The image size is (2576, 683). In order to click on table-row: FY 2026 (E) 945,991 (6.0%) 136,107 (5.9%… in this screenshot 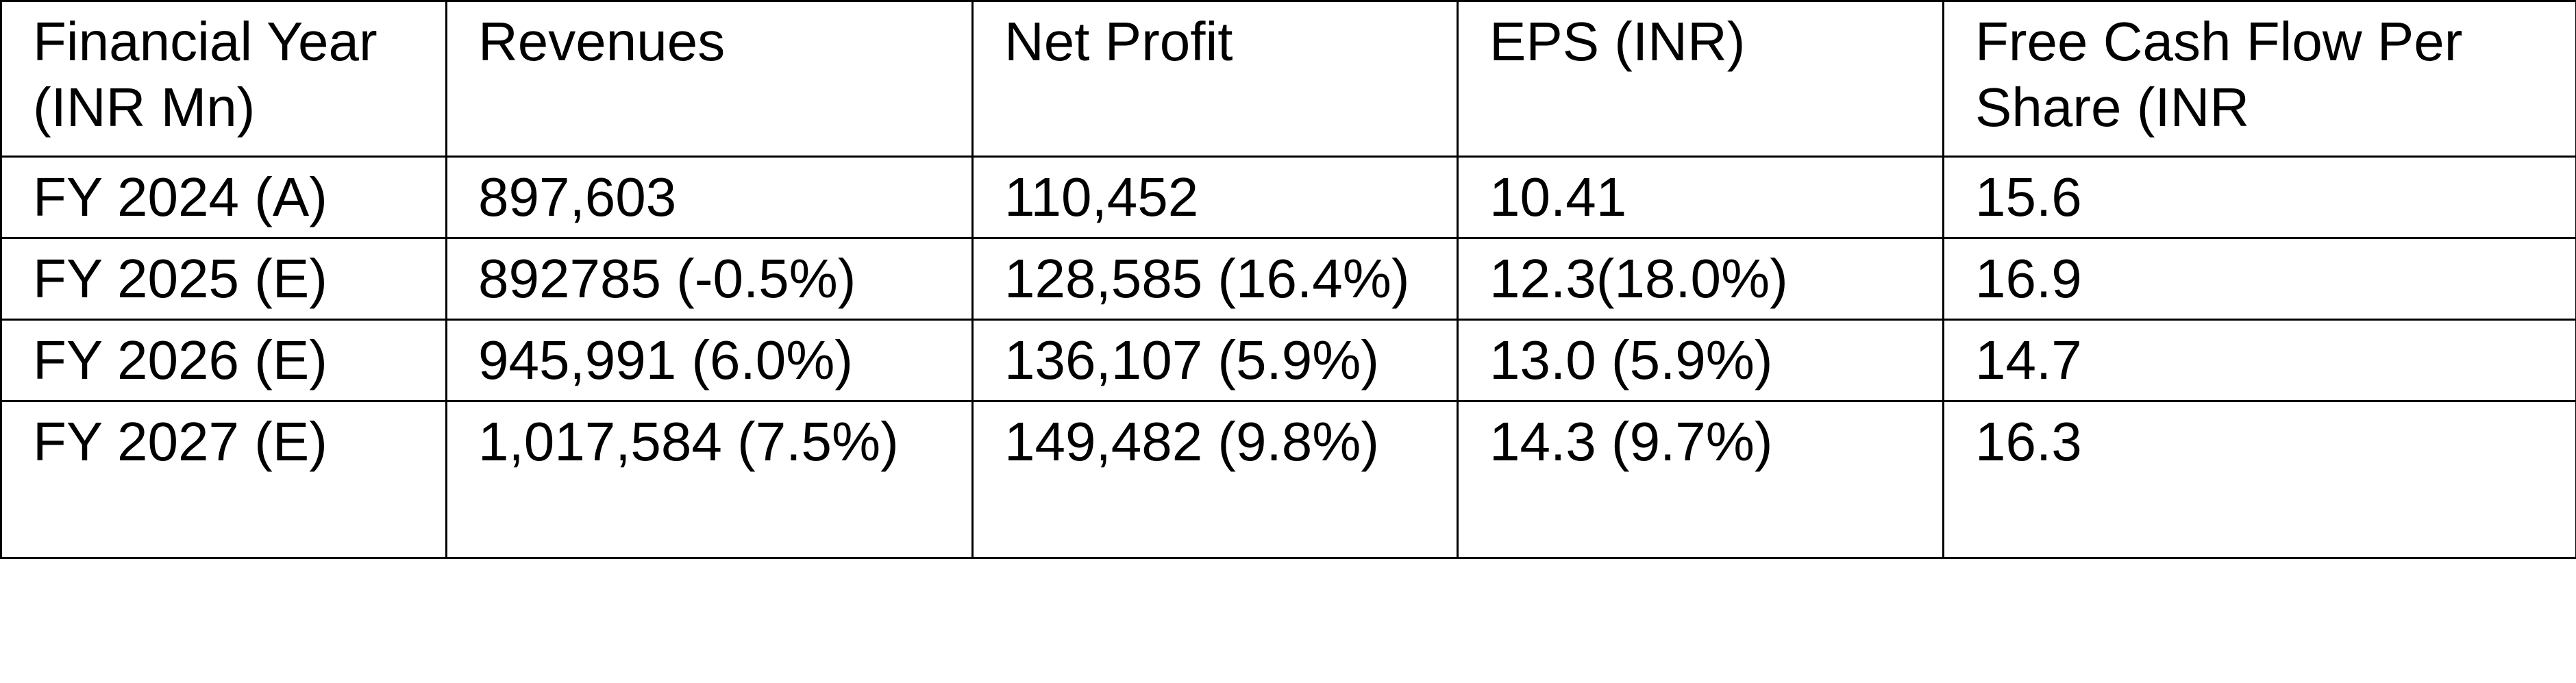, I will do `click(1288, 361)`.